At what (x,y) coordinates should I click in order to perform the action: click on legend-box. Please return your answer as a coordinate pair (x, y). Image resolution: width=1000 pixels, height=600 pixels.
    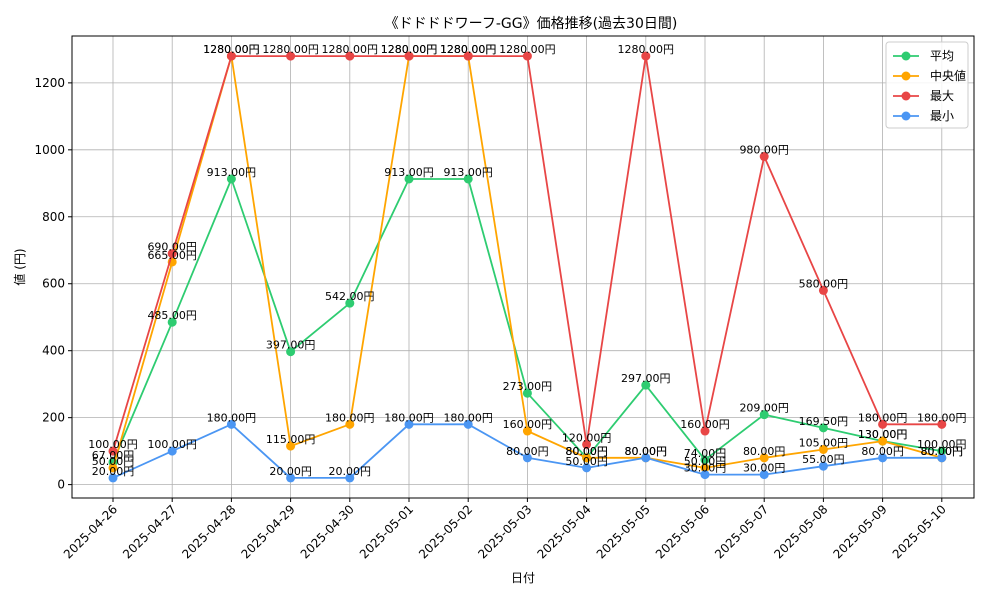
    Looking at the image, I should click on (927, 85).